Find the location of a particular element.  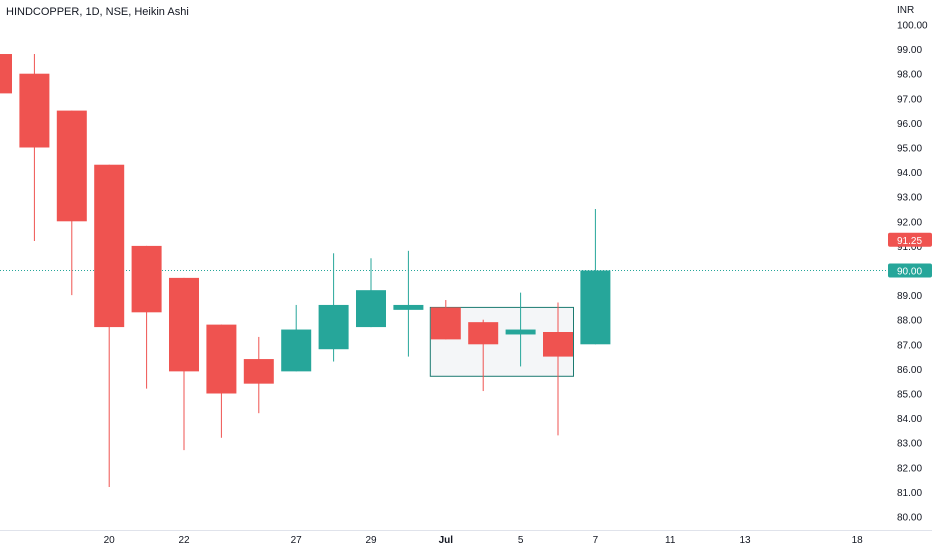

price-label-text: 91.25 is located at coordinates (909, 241).